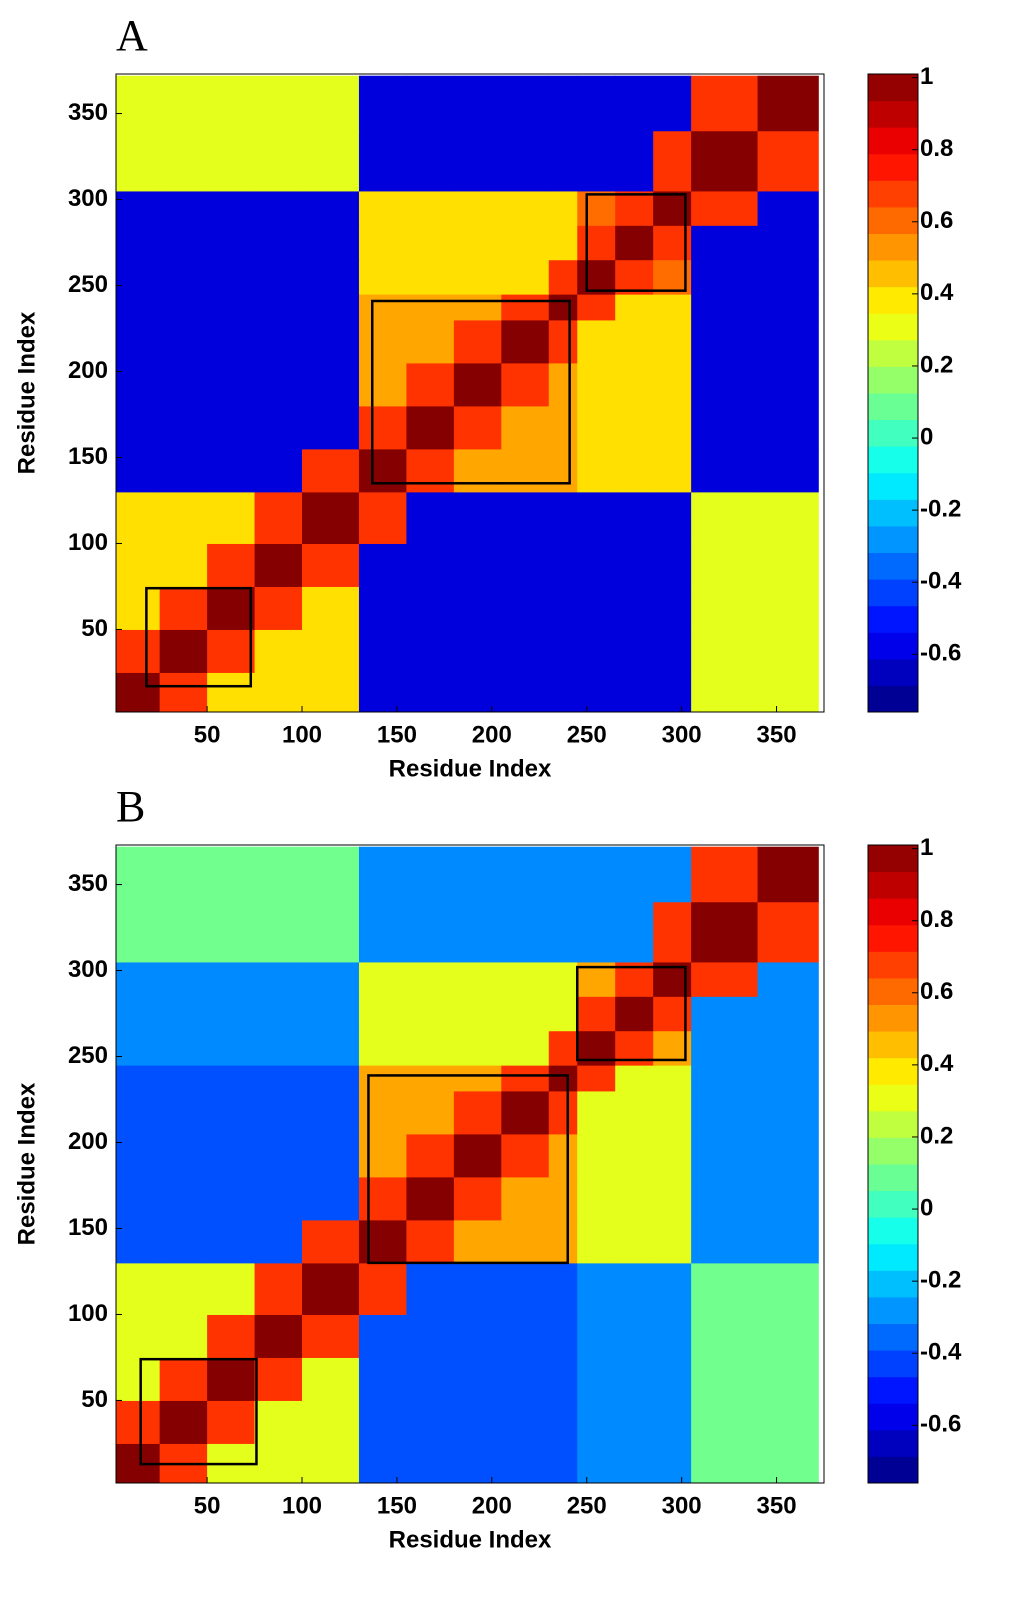 This screenshot has width=1024, height=1622. Describe the element at coordinates (926, 436) in the screenshot. I see `colorbar-tick-label: 0` at that location.